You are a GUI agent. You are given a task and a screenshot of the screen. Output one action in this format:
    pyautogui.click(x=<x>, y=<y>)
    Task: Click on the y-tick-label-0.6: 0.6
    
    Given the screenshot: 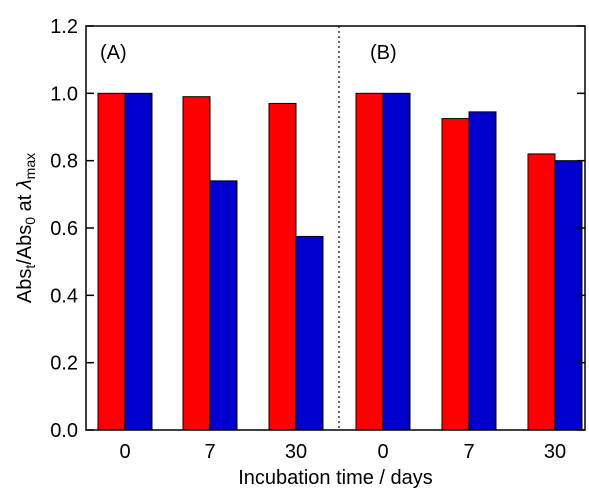 What is the action you would take?
    pyautogui.click(x=64, y=229)
    